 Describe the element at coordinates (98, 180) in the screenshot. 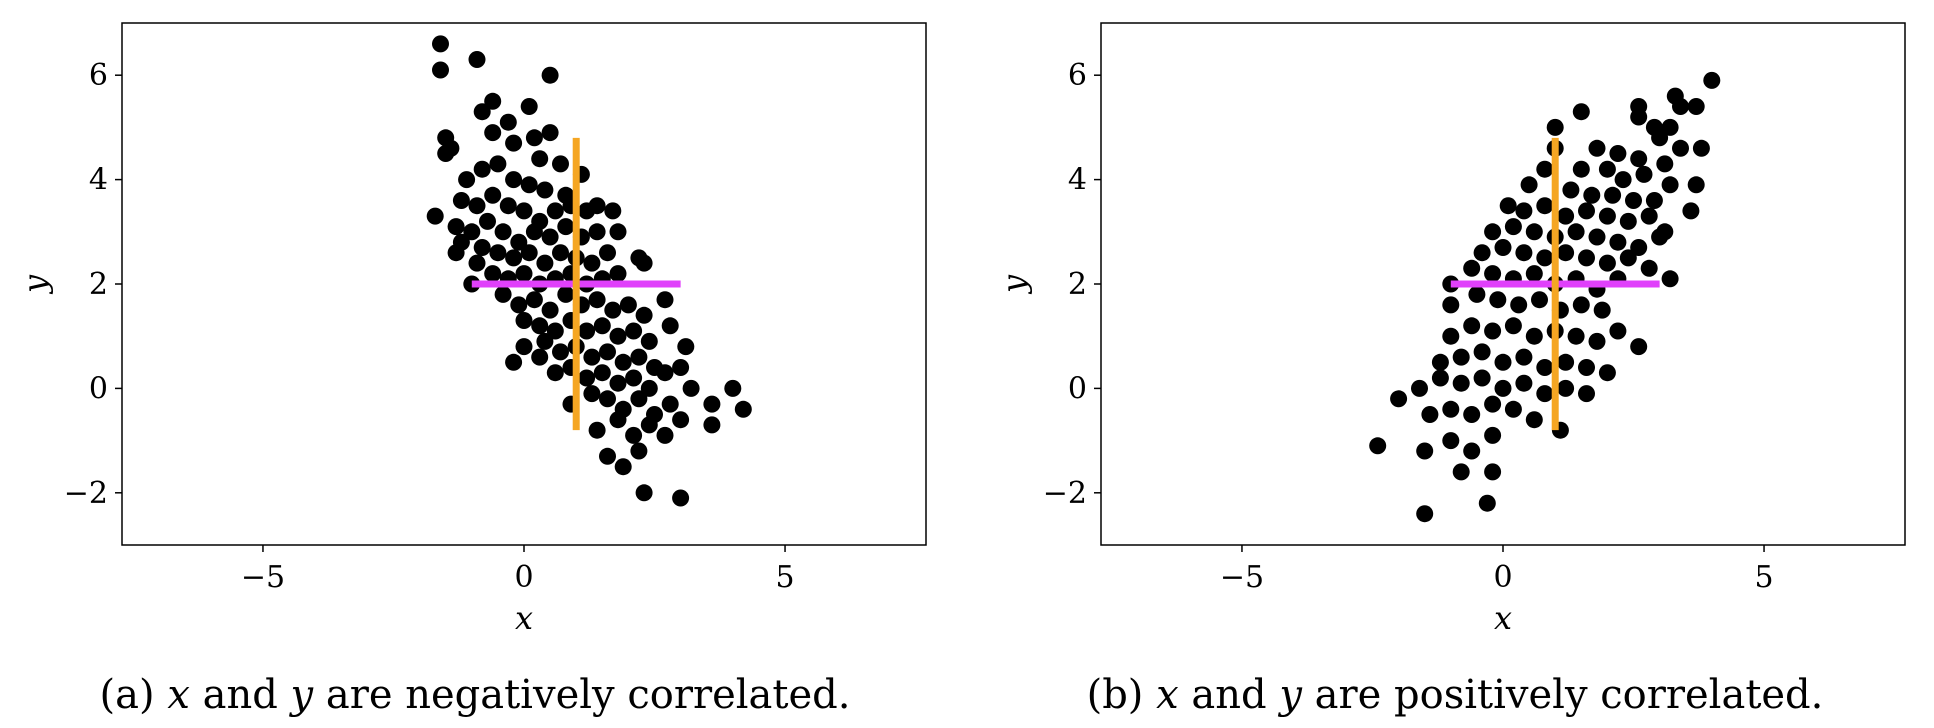

I see `y-tick-label: 4` at that location.